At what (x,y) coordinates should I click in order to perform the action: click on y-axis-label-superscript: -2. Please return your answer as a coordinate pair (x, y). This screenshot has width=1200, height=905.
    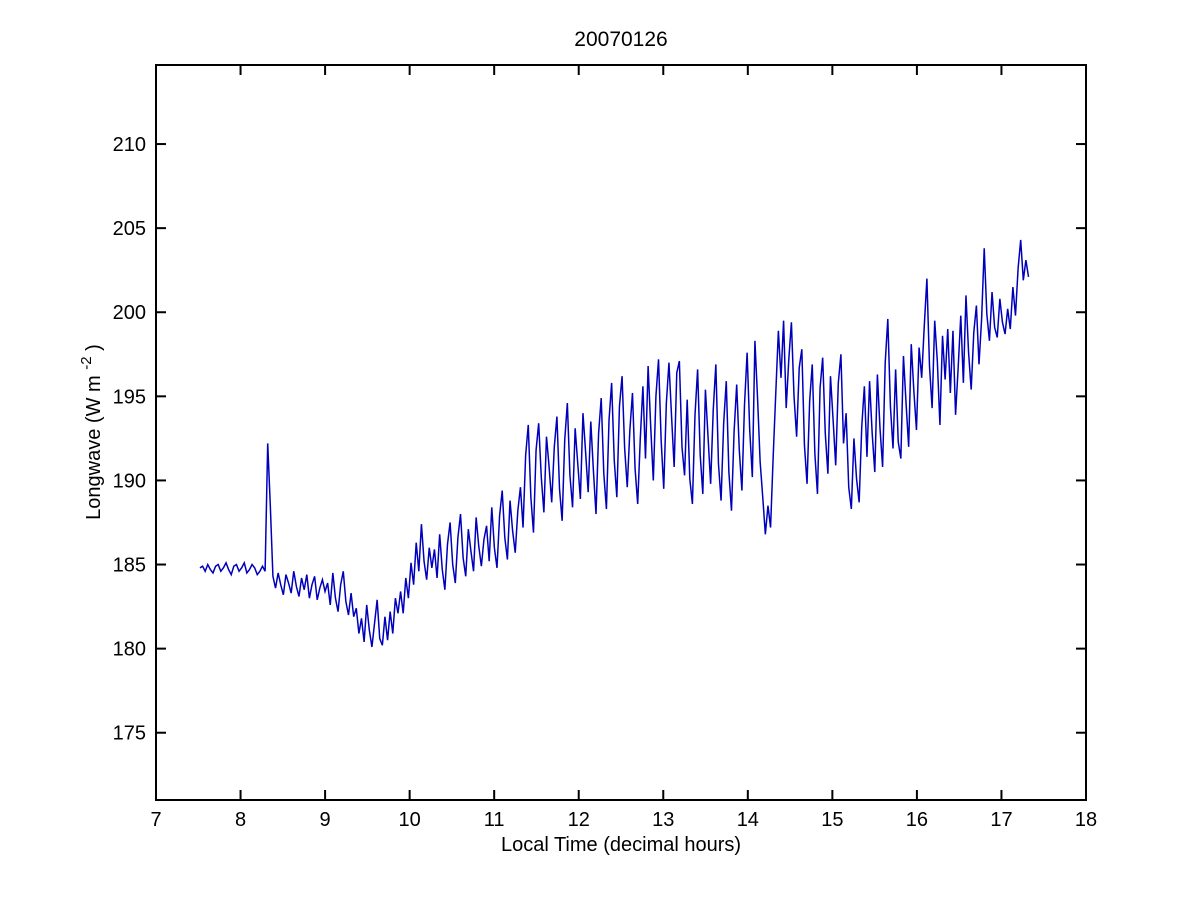
    Looking at the image, I should click on (86, 362).